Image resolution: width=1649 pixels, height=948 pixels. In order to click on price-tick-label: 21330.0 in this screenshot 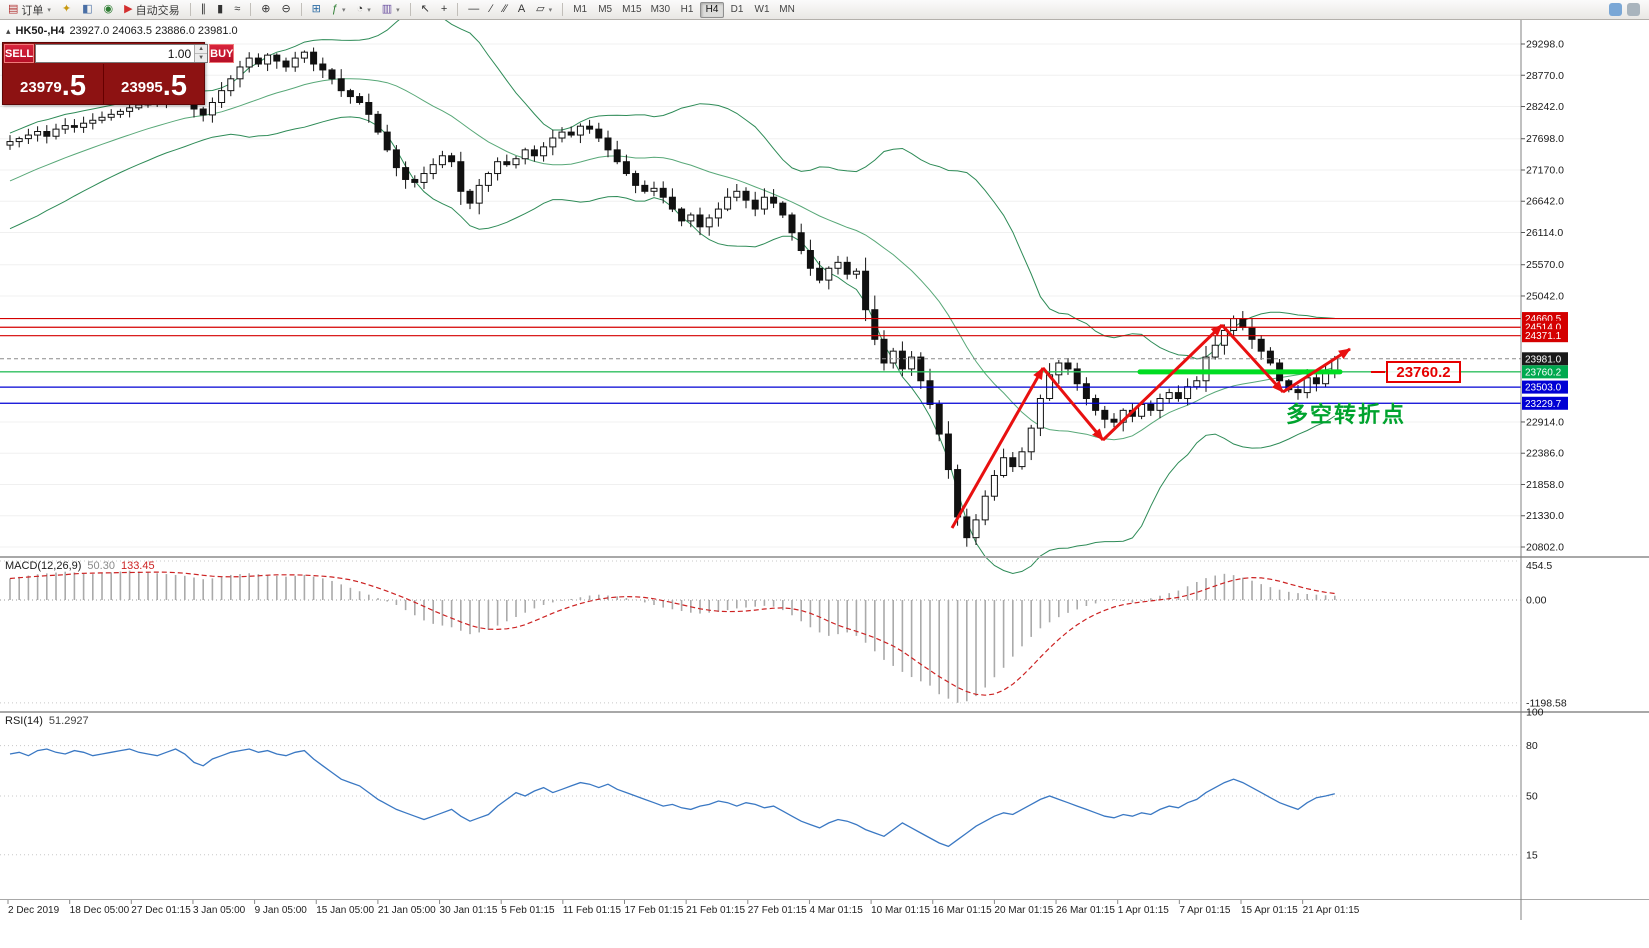, I will do `click(1545, 516)`.